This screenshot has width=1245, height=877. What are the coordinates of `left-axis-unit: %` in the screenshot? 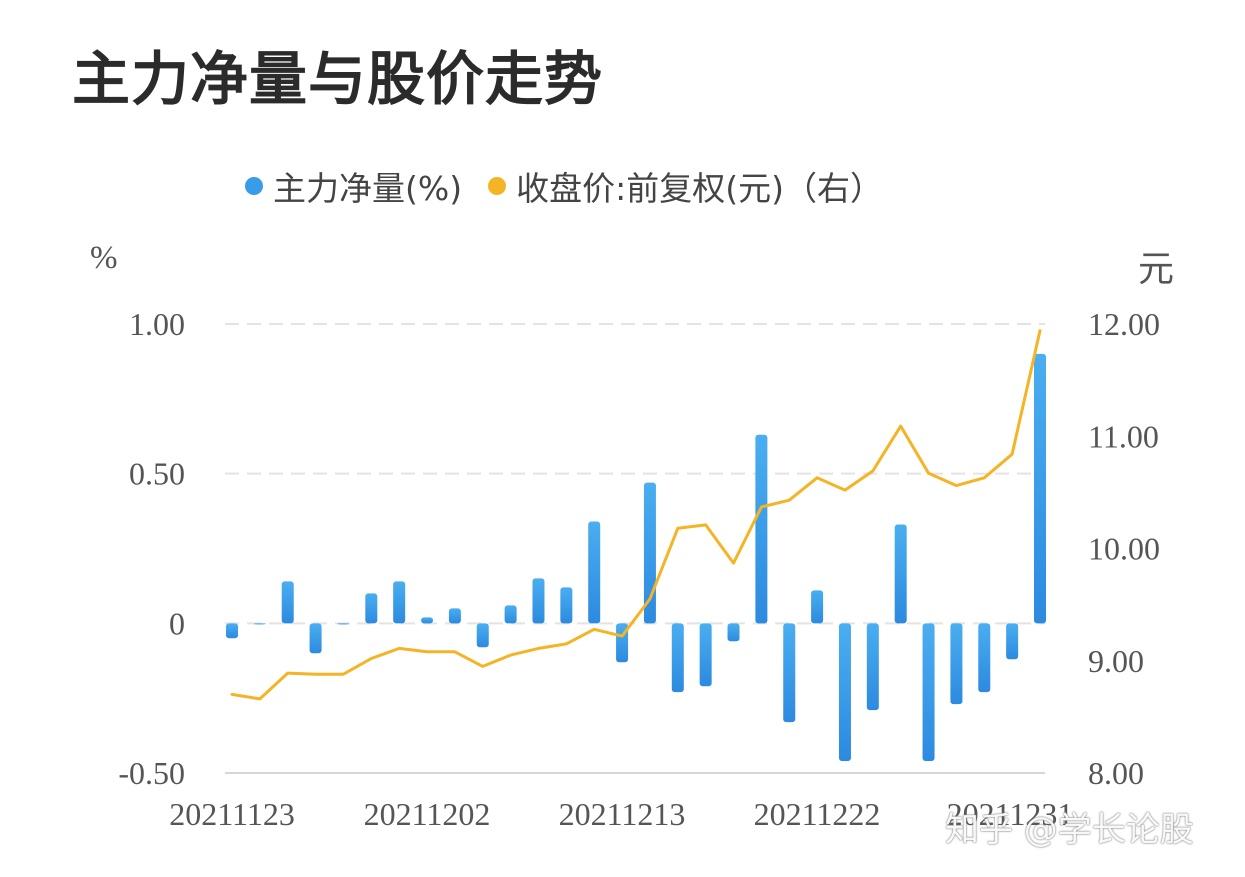 It's located at (104, 258).